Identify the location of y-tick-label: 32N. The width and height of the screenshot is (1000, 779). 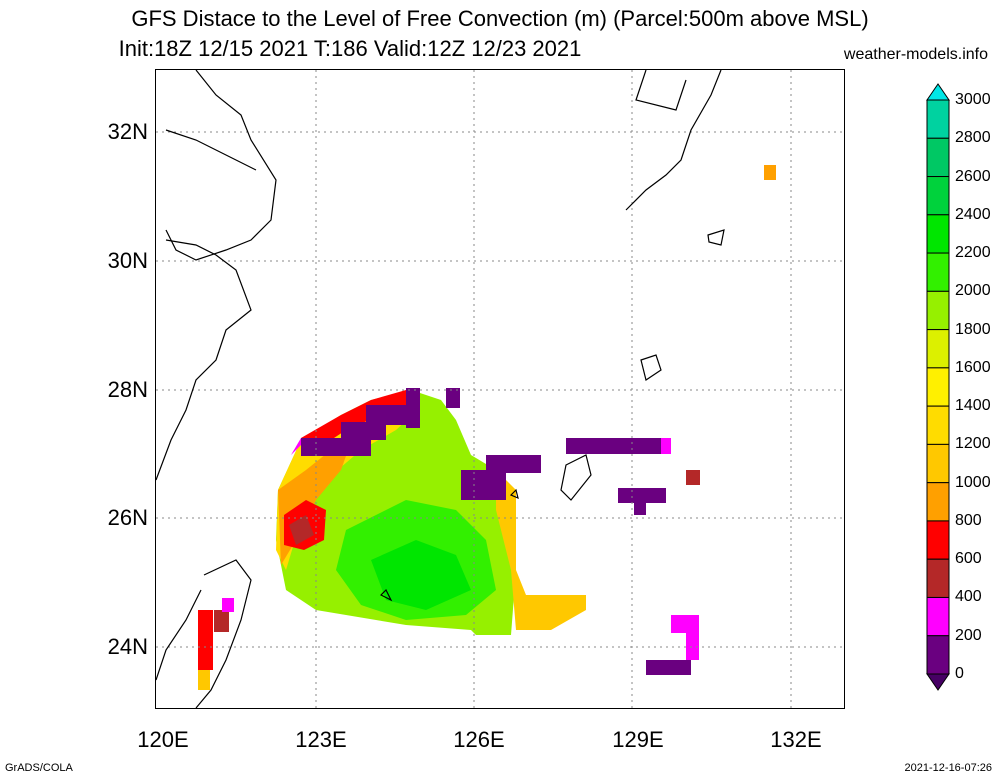
(127, 131).